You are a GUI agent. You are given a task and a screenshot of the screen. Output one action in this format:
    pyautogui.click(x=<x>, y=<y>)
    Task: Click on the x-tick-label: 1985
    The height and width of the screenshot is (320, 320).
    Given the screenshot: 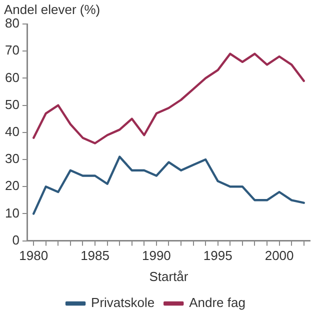 What is the action you would take?
    pyautogui.click(x=95, y=256)
    